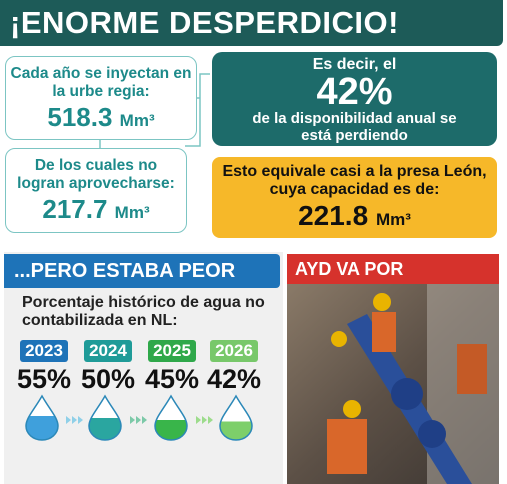 The height and width of the screenshot is (484, 507). What do you see at coordinates (234, 351) in the screenshot?
I see `year-label: 2026` at bounding box center [234, 351].